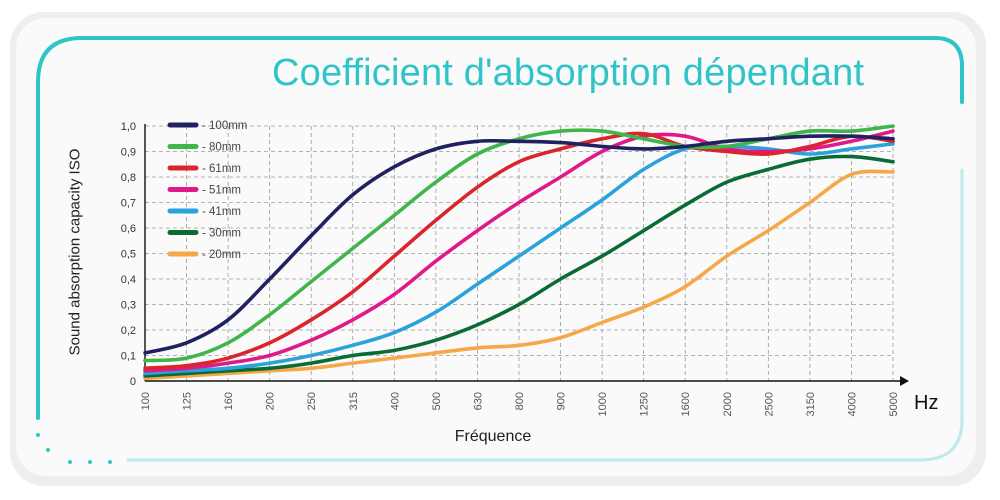 This screenshot has height=500, width=1000. What do you see at coordinates (224, 126) in the screenshot?
I see `legend-label: - 100mm` at bounding box center [224, 126].